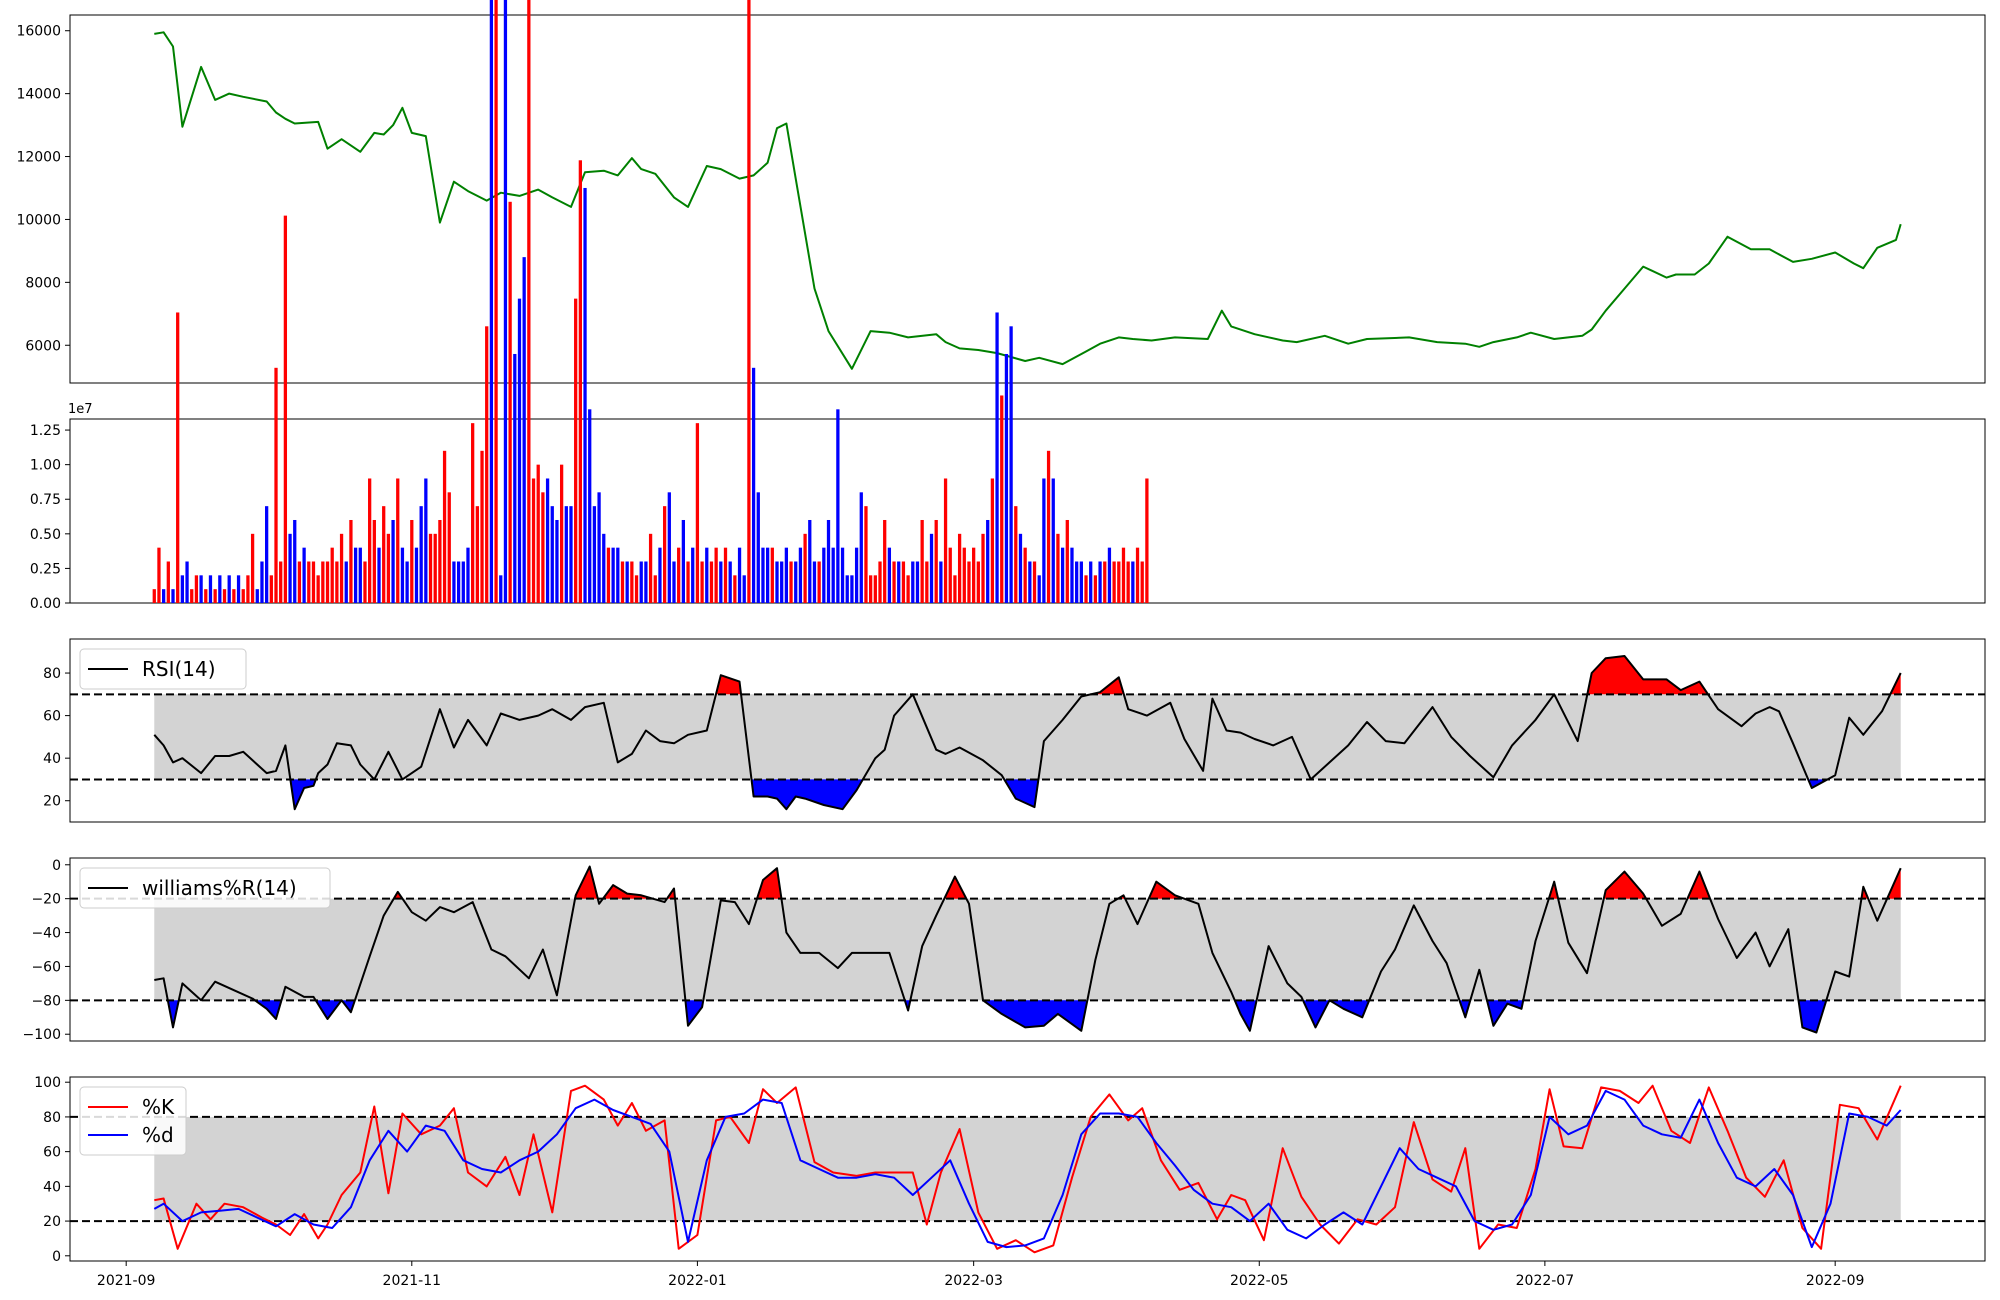 This screenshot has width=2000, height=1300. Describe the element at coordinates (45, 569) in the screenshot. I see `y-tick-label: 0.25` at that location.